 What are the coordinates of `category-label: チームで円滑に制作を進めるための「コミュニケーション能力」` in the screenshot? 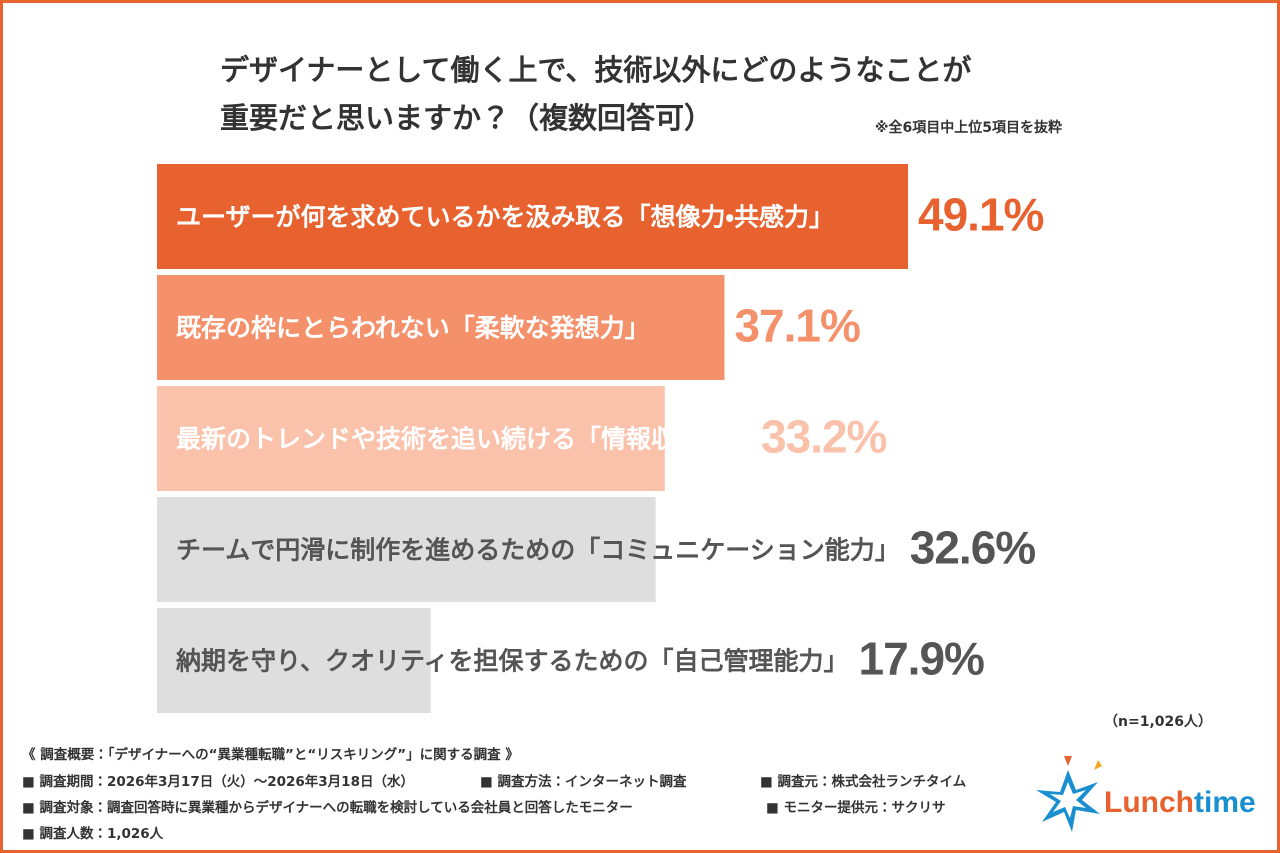 It's located at (538, 550).